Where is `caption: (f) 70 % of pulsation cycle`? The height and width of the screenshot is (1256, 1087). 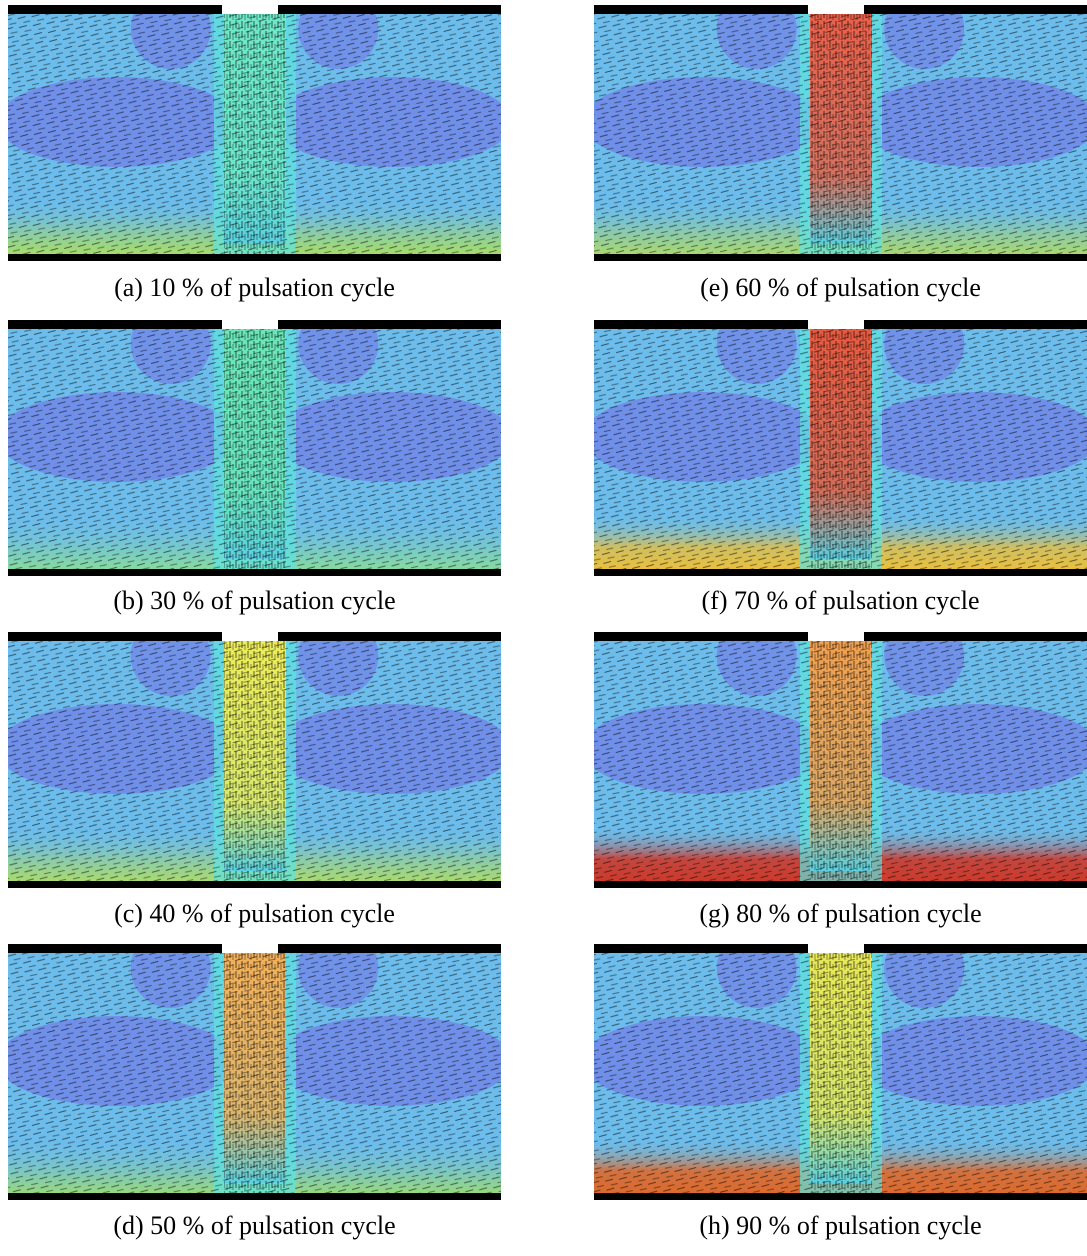
caption: (f) 70 % of pulsation cycle is located at coordinates (841, 600).